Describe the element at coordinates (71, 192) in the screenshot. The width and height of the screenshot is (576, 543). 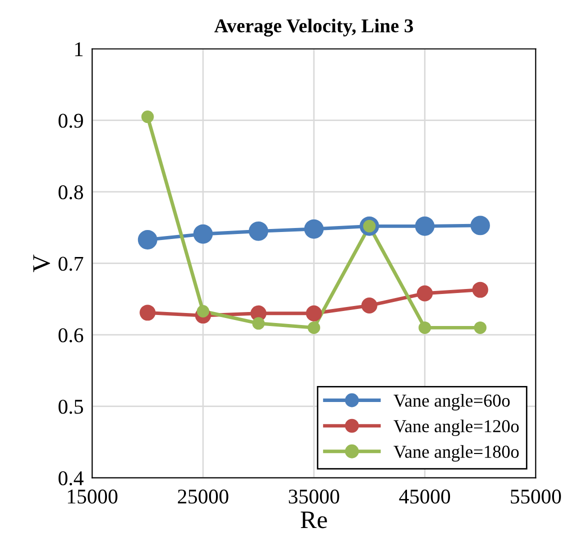
I see `y-tick-label: 0.8` at that location.